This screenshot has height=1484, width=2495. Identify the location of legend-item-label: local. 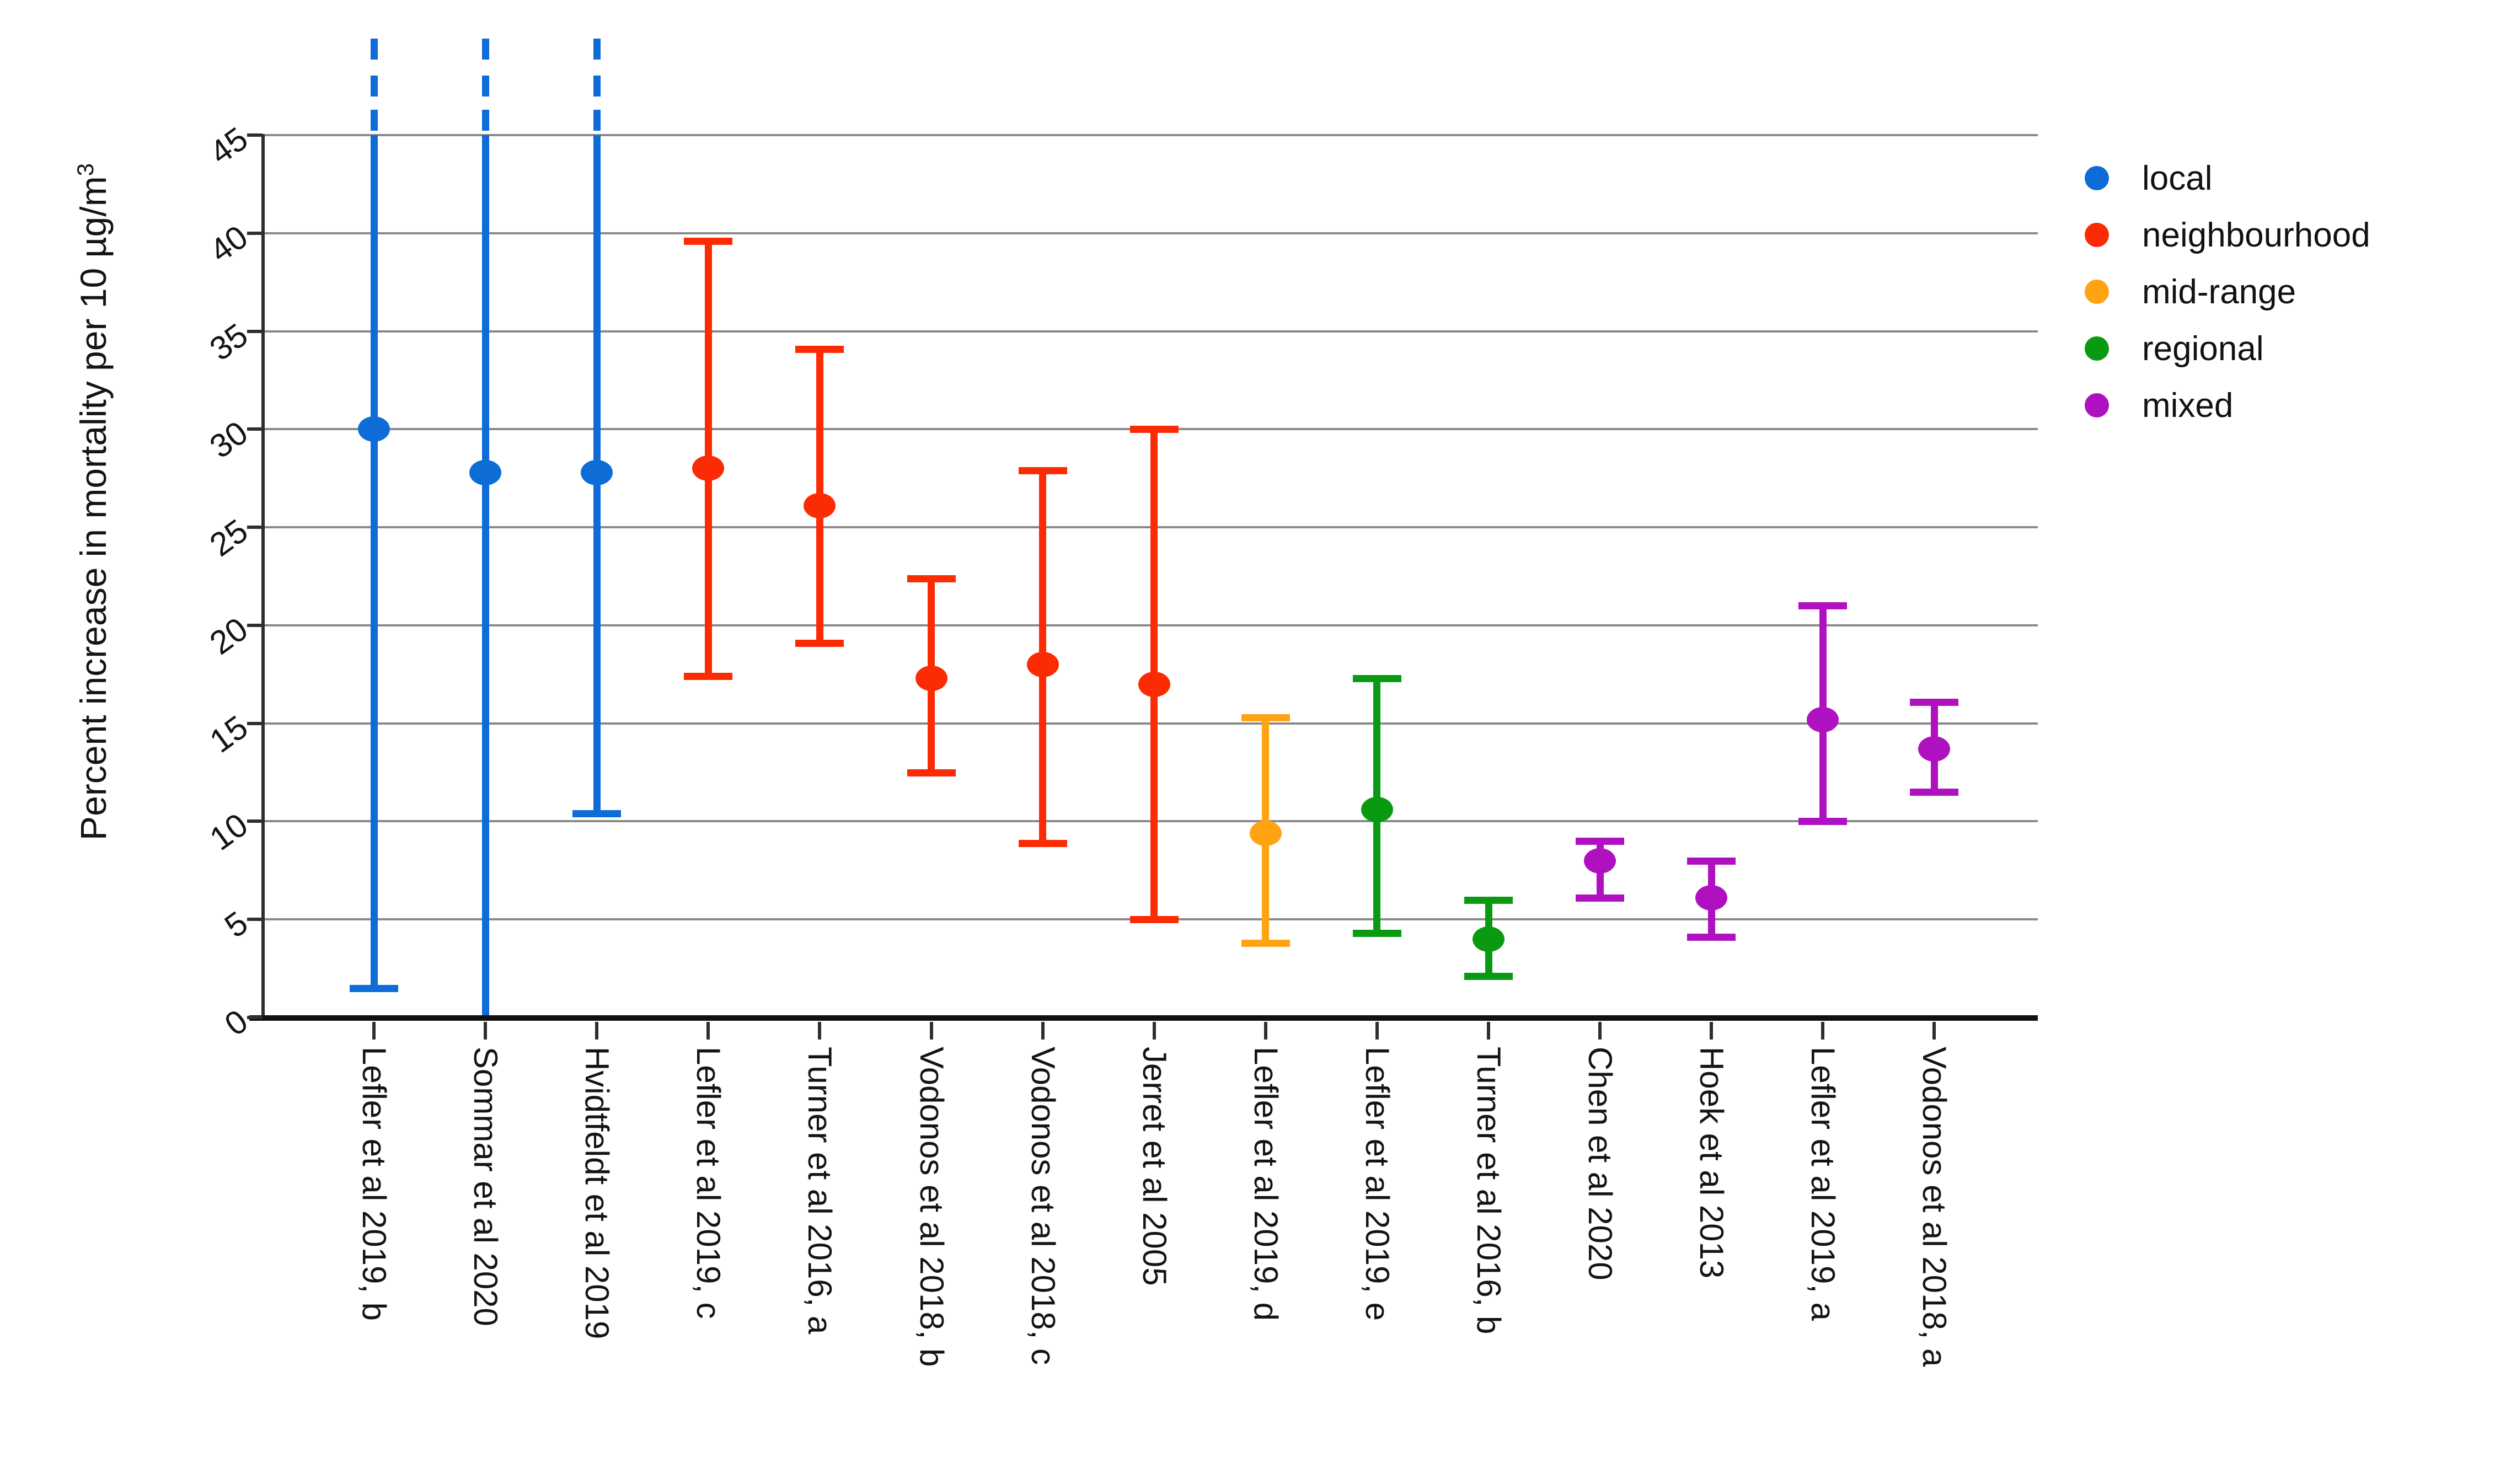
(2177, 178).